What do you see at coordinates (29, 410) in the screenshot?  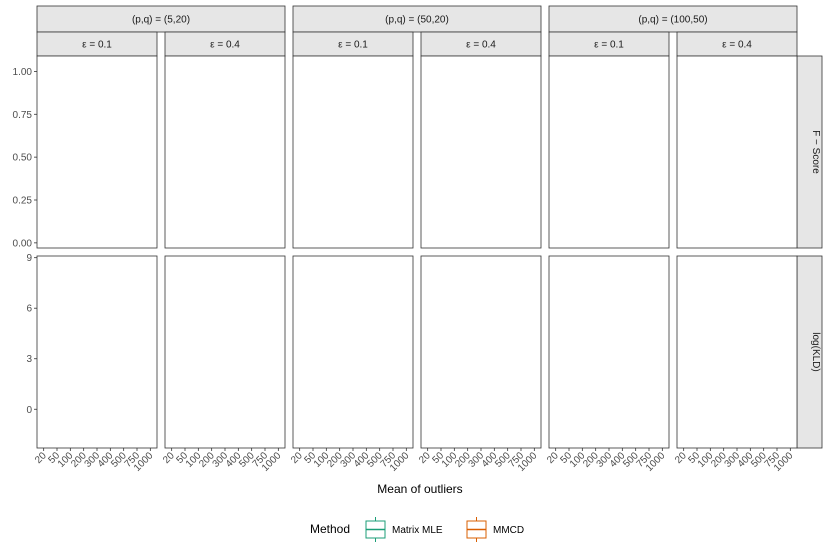 I see `y-tick-label: 0` at bounding box center [29, 410].